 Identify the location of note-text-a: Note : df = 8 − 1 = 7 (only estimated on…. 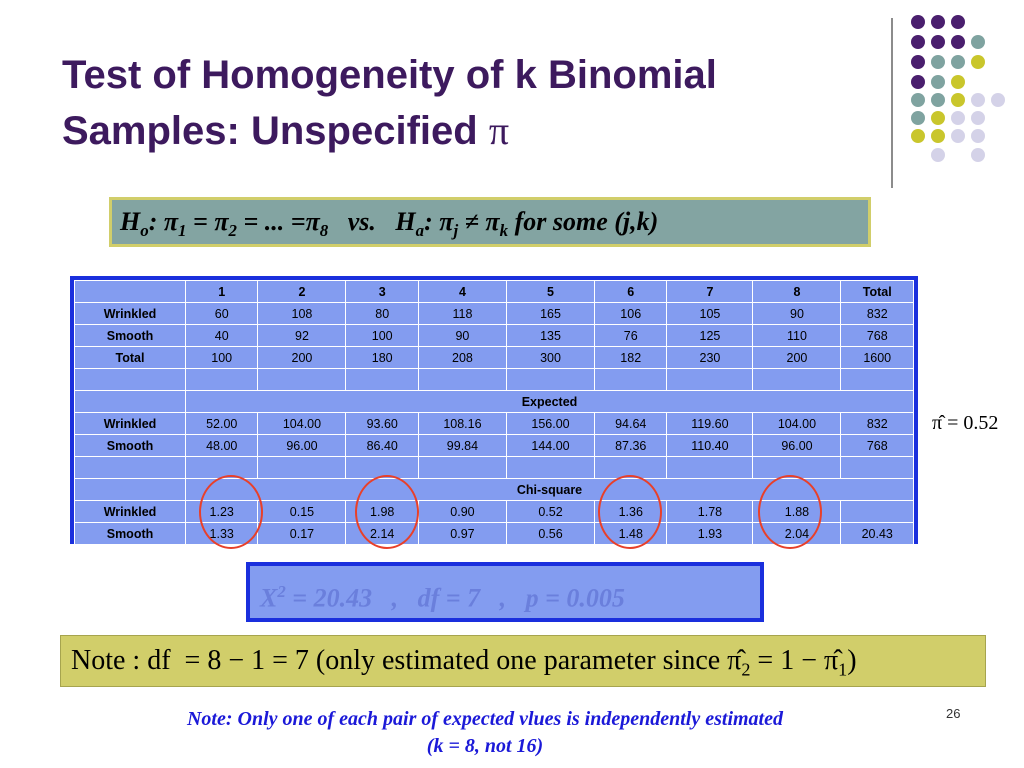
(406, 660).